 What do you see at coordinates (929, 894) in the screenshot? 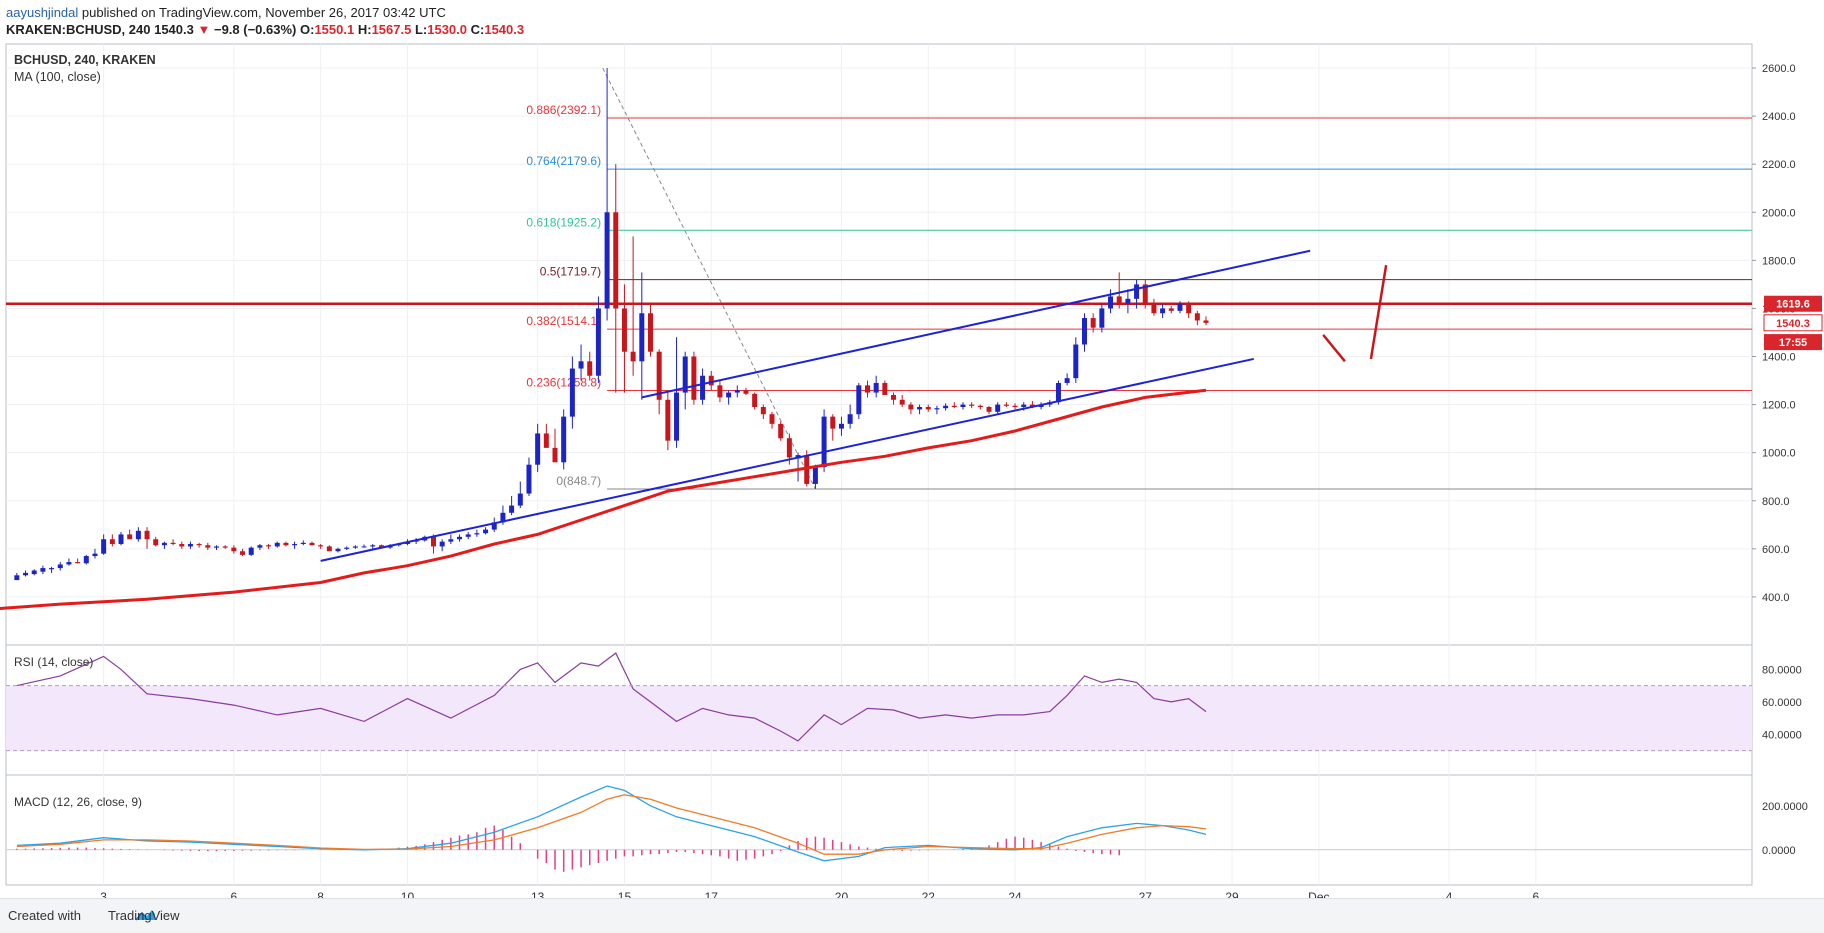
I see `x-tick-label: 22` at bounding box center [929, 894].